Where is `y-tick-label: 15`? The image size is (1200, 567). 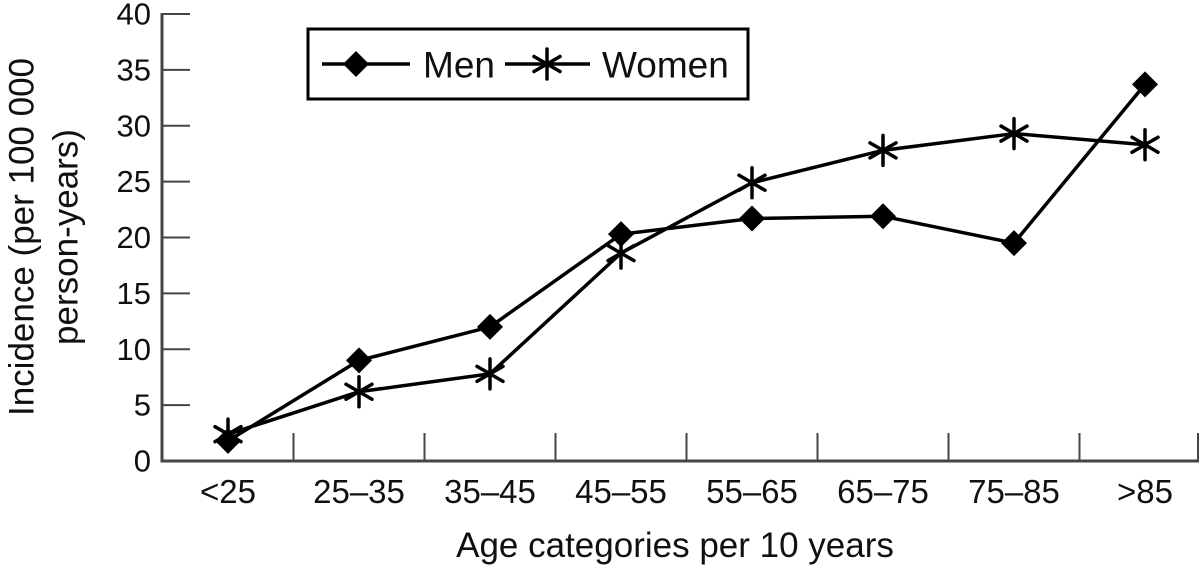
y-tick-label: 15 is located at coordinates (134, 293).